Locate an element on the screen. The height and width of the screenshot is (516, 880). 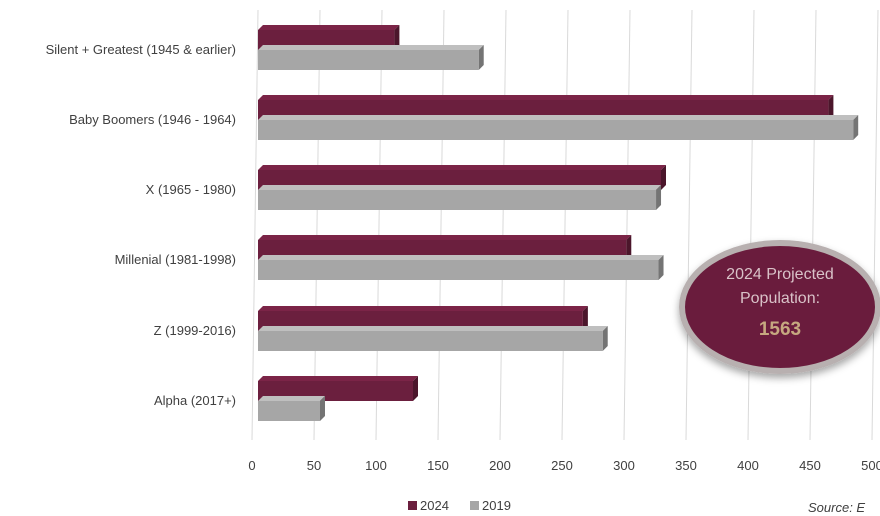
x-axis-tick-labels: 0 50 100 150 200 250 300 350 400 450 500 is located at coordinates (564, 465).